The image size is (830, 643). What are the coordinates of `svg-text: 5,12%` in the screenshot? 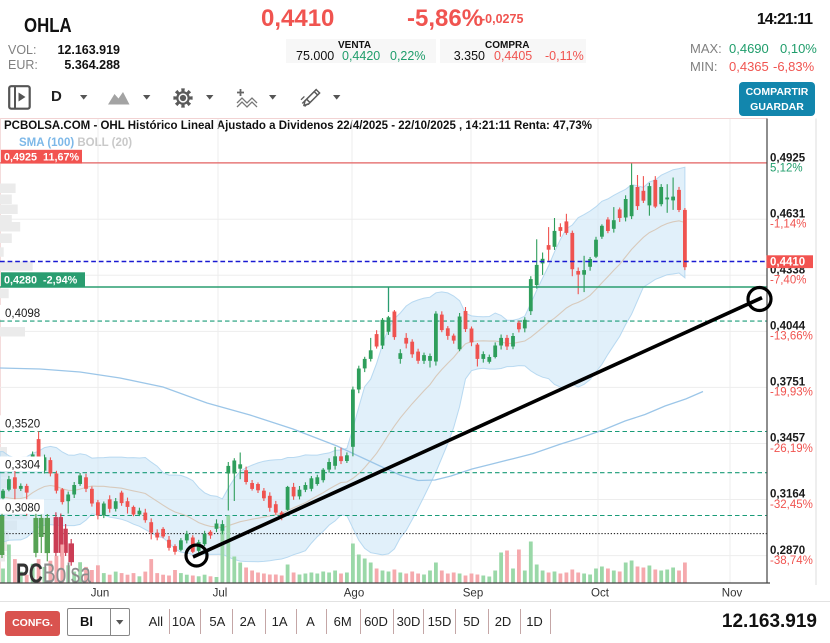 It's located at (786, 168).